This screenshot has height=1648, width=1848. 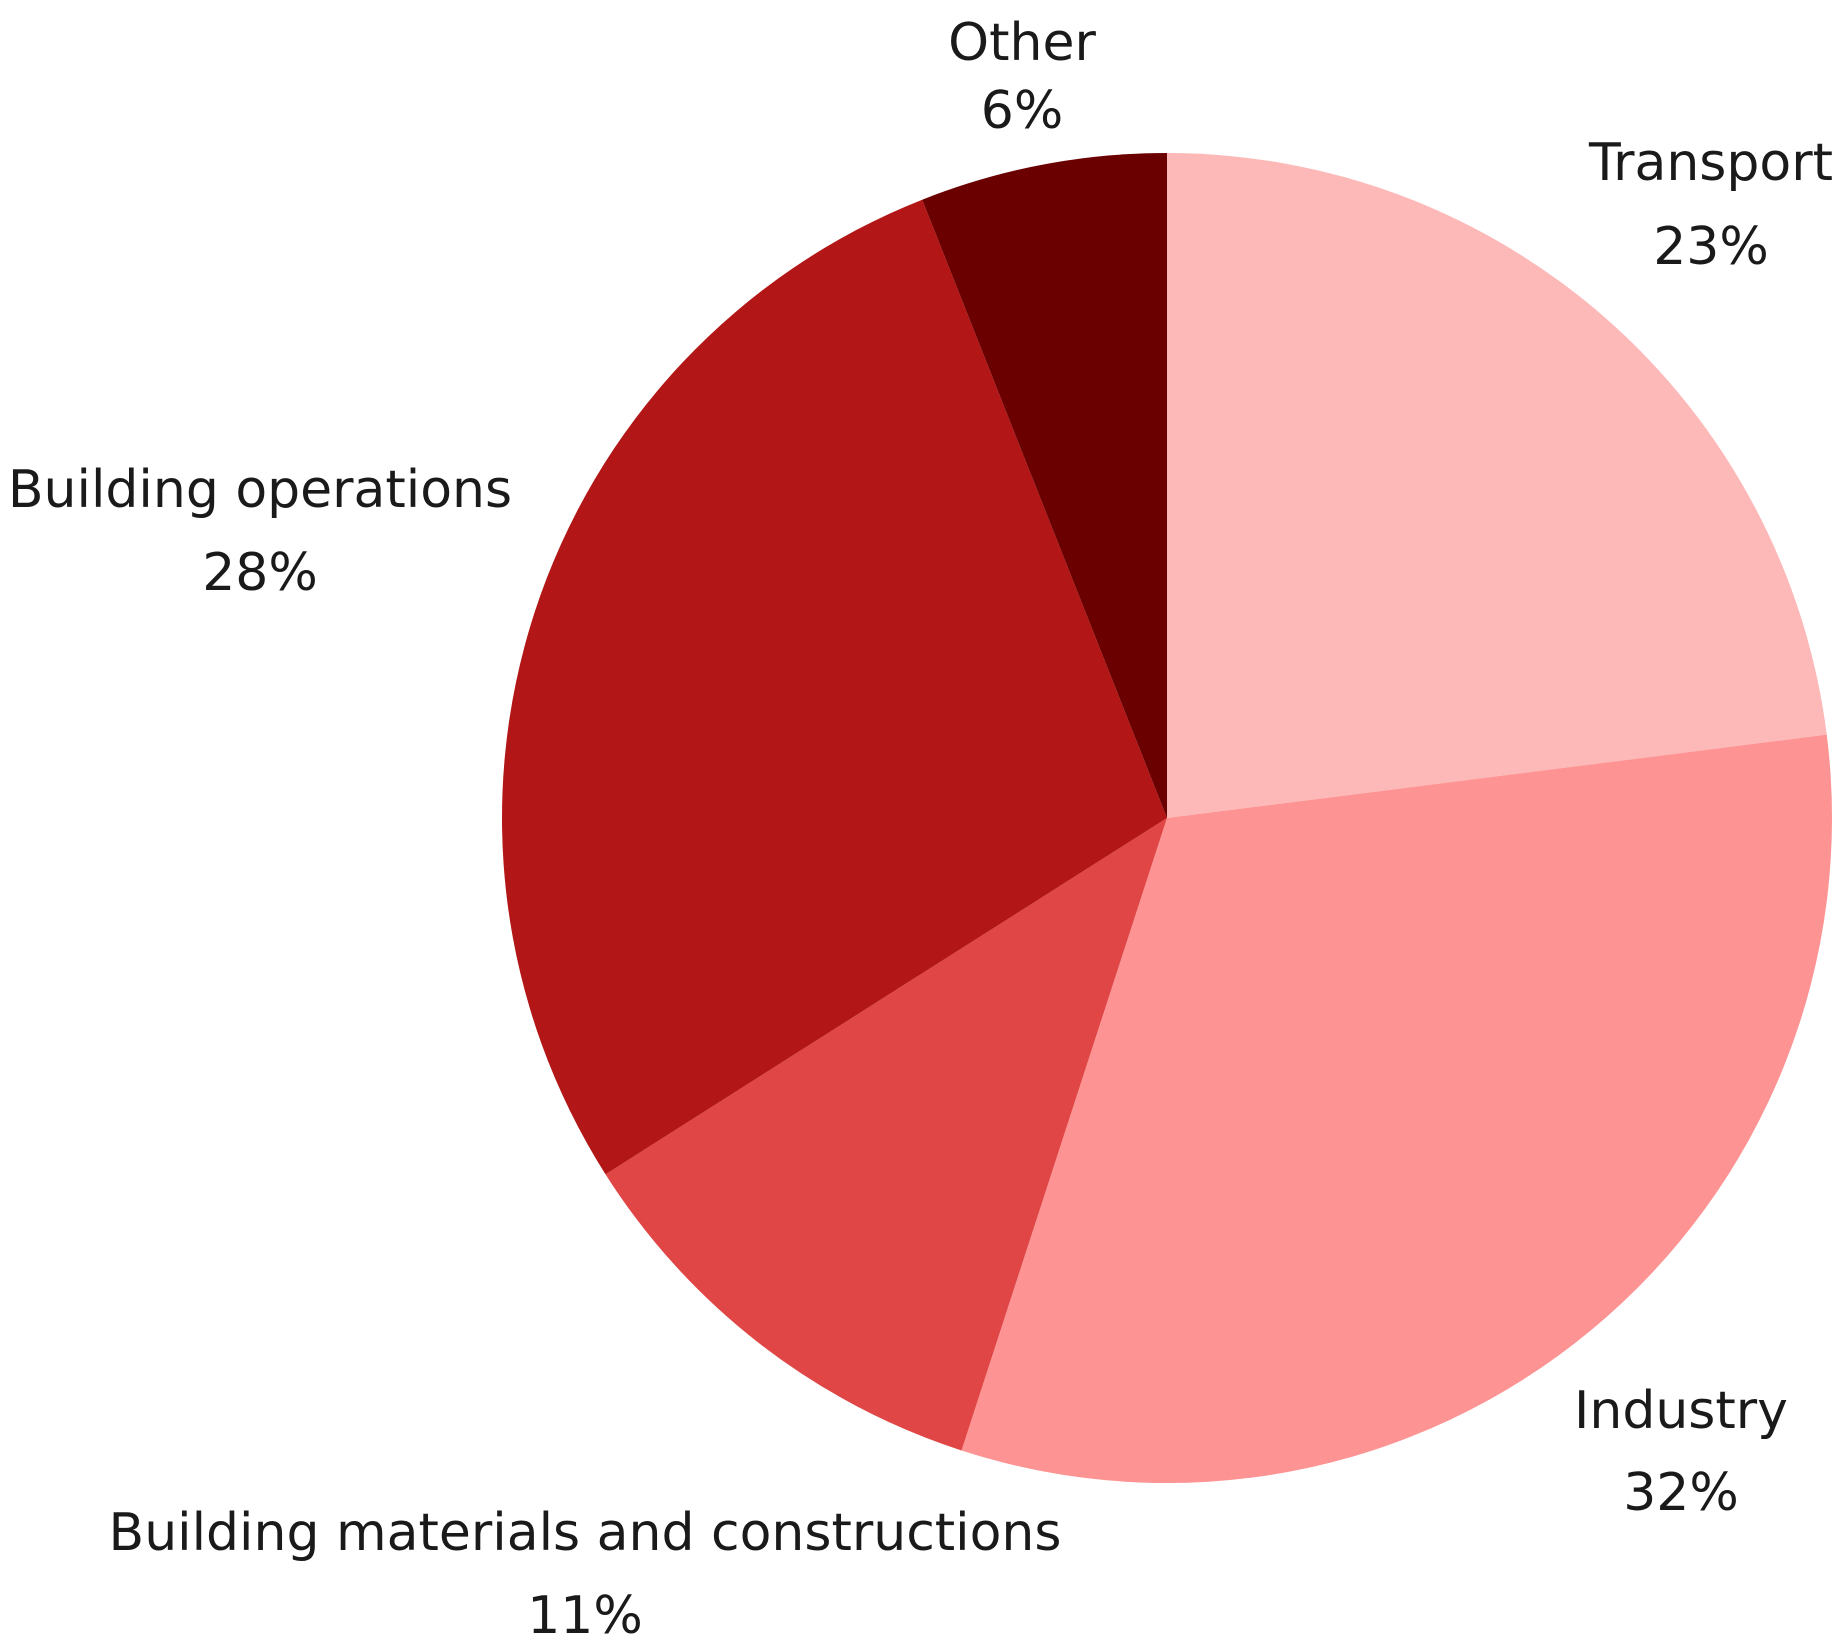 What do you see at coordinates (1710, 163) in the screenshot?
I see `slice-label-transport: Transport` at bounding box center [1710, 163].